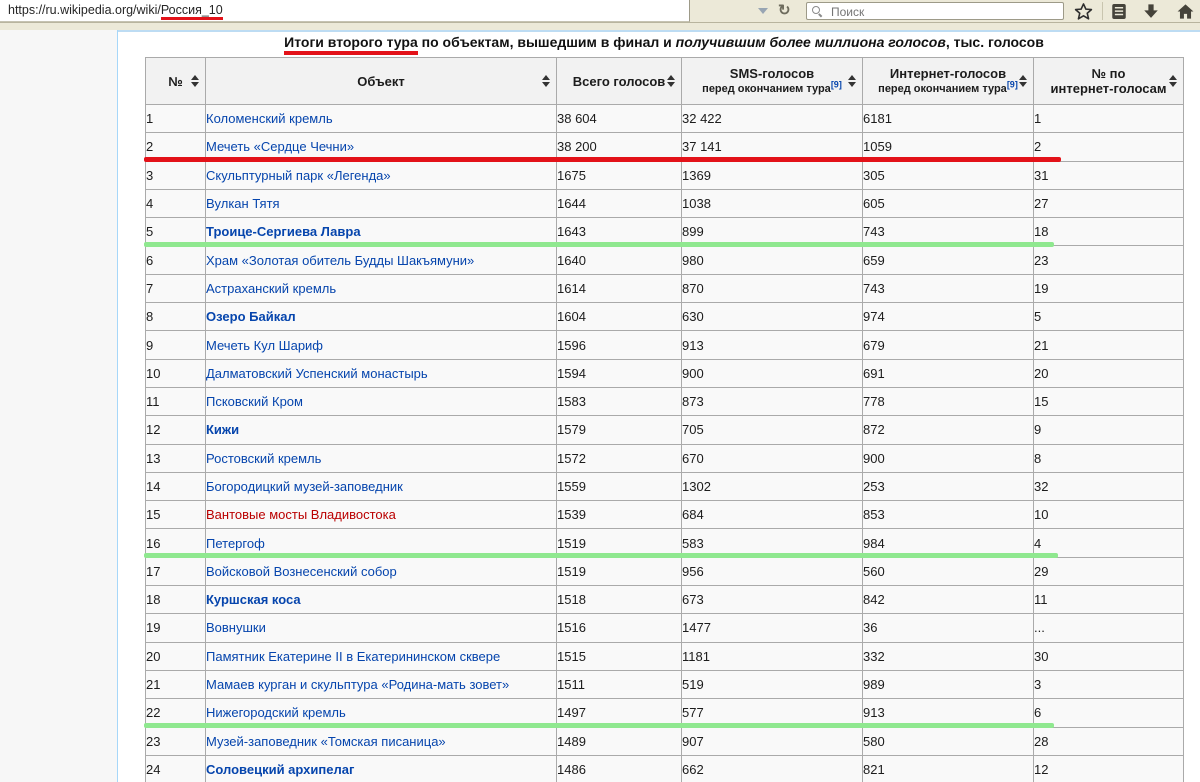  Describe the element at coordinates (1108, 118) in the screenshot. I see `internet-rank-cell: 1` at that location.